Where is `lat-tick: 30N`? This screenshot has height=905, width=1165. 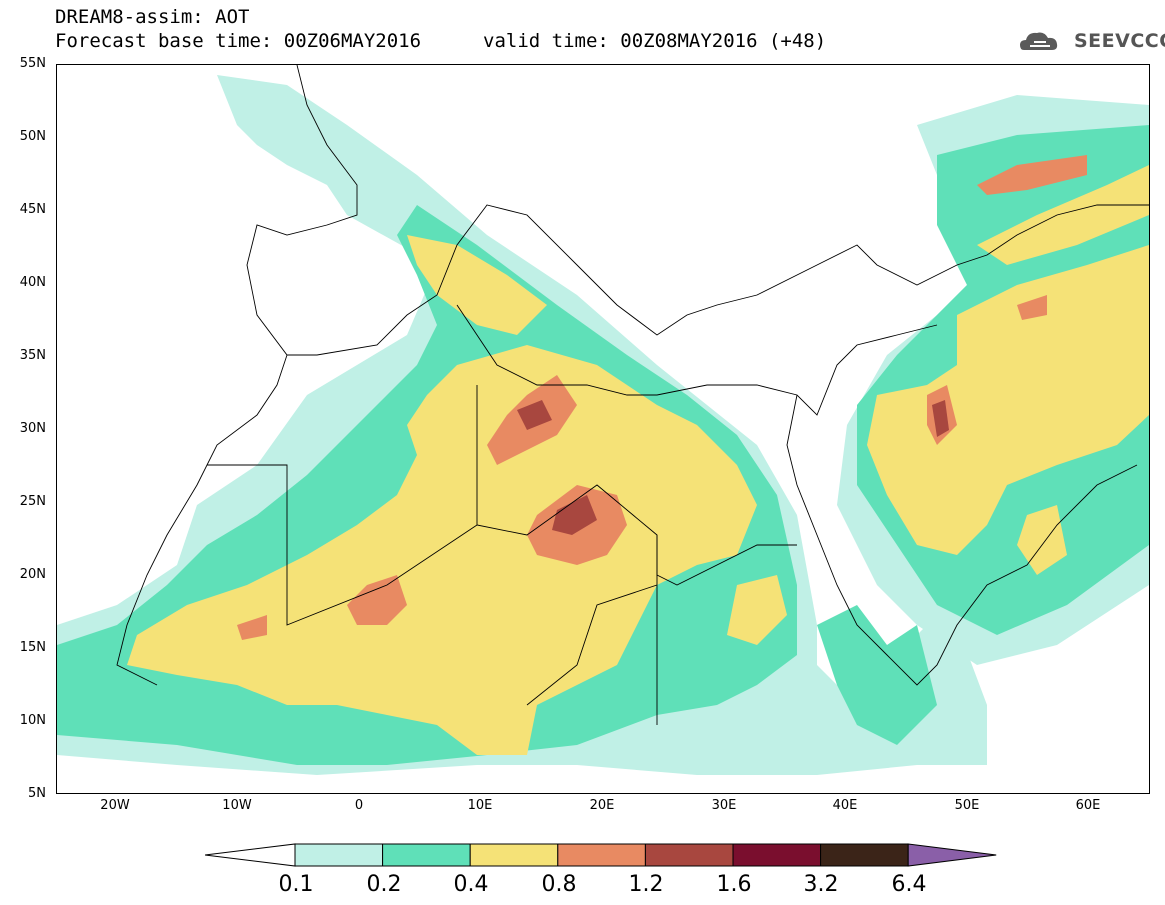
lat-tick: 30N is located at coordinates (32, 428).